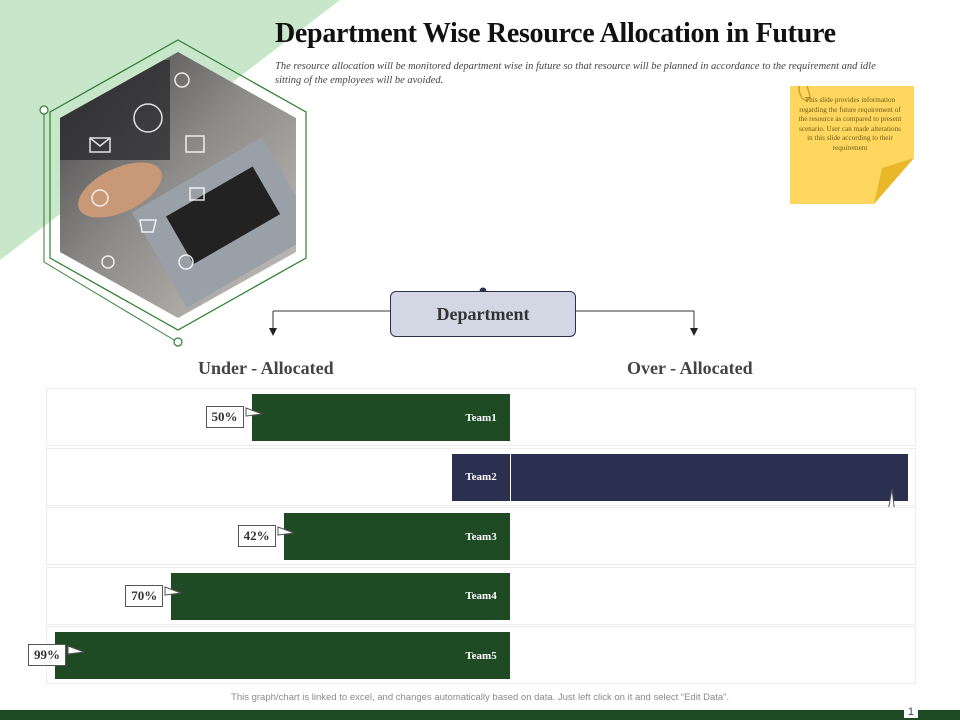  I want to click on over-allocated-bar, so click(709, 477).